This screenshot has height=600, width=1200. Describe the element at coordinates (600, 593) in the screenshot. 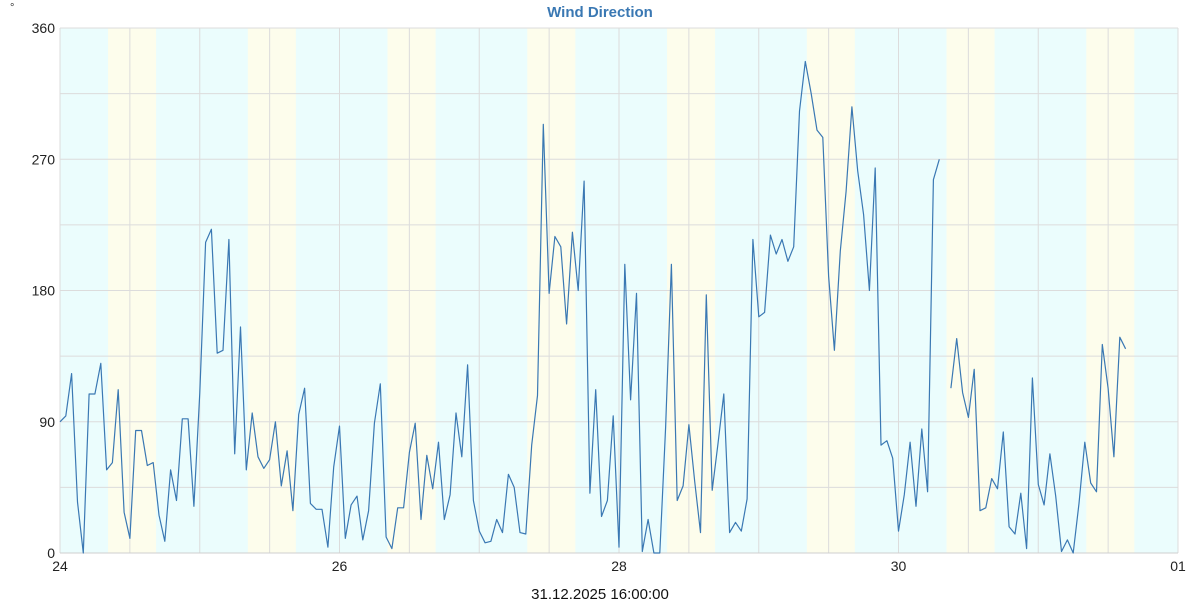

I see `current-time-label: 31.12.2025 16:00:00` at that location.